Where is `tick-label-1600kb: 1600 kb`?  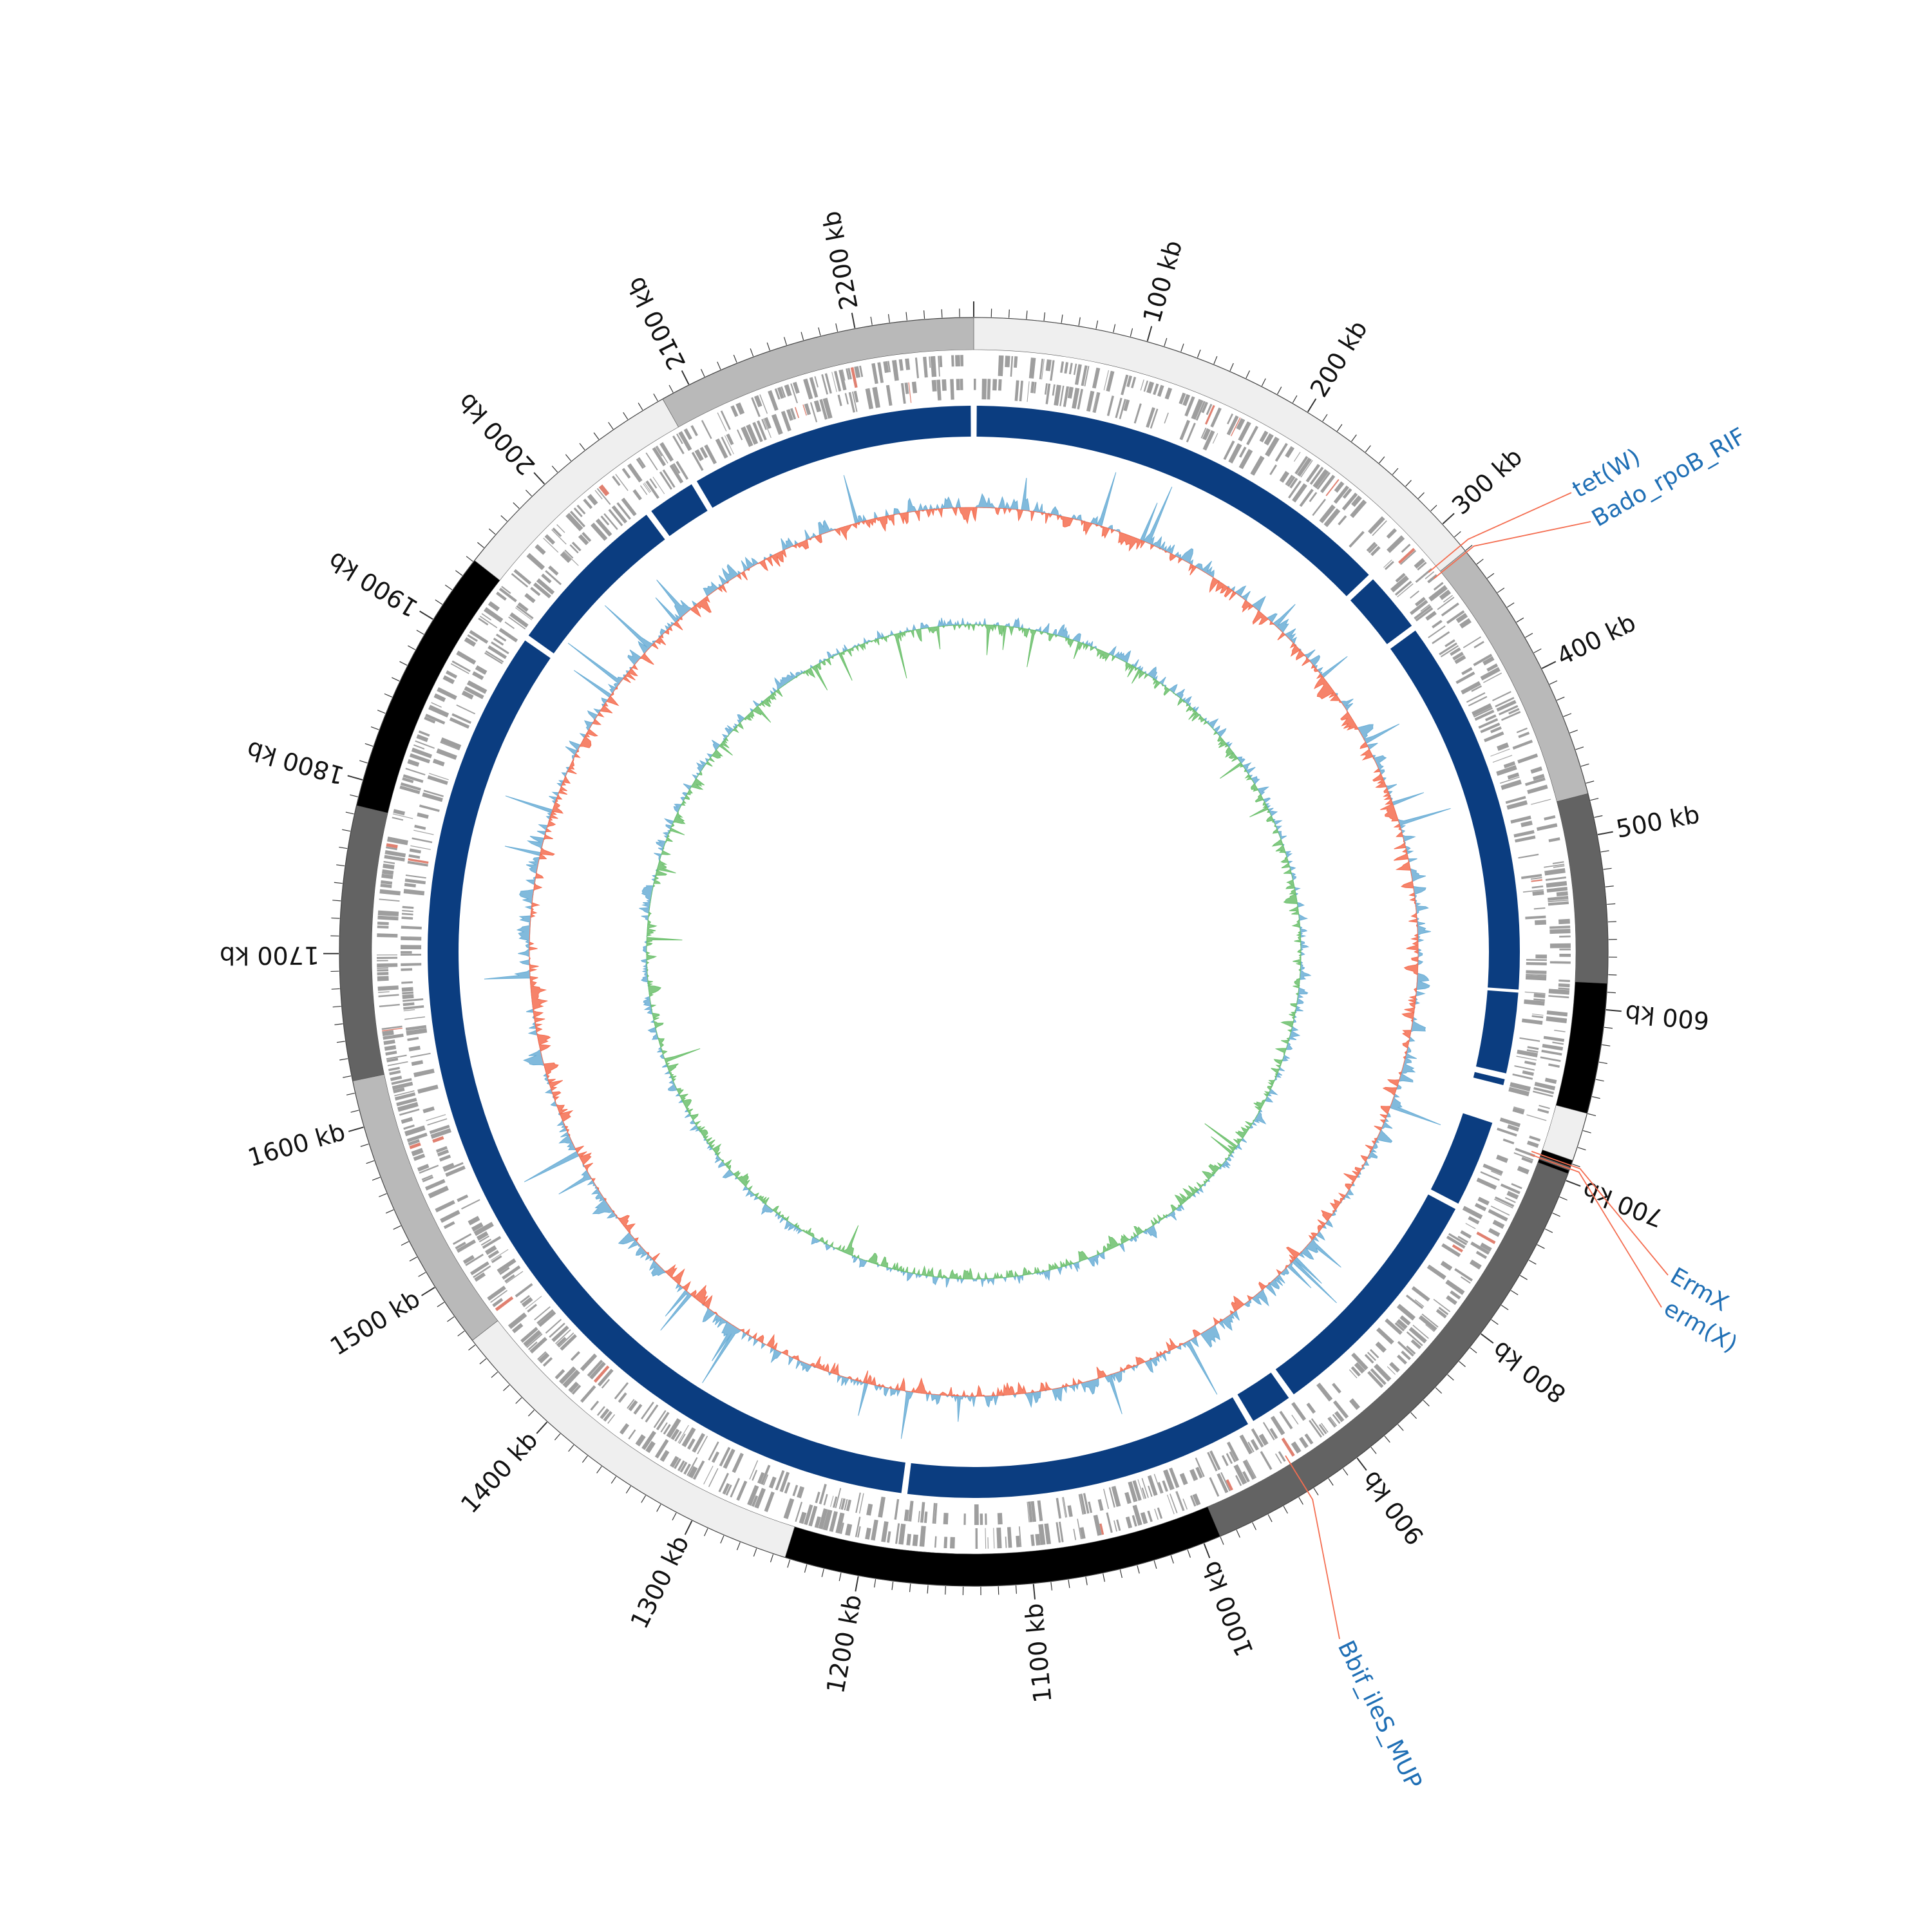 tick-label-1600kb: 1600 kb is located at coordinates (296, 1144).